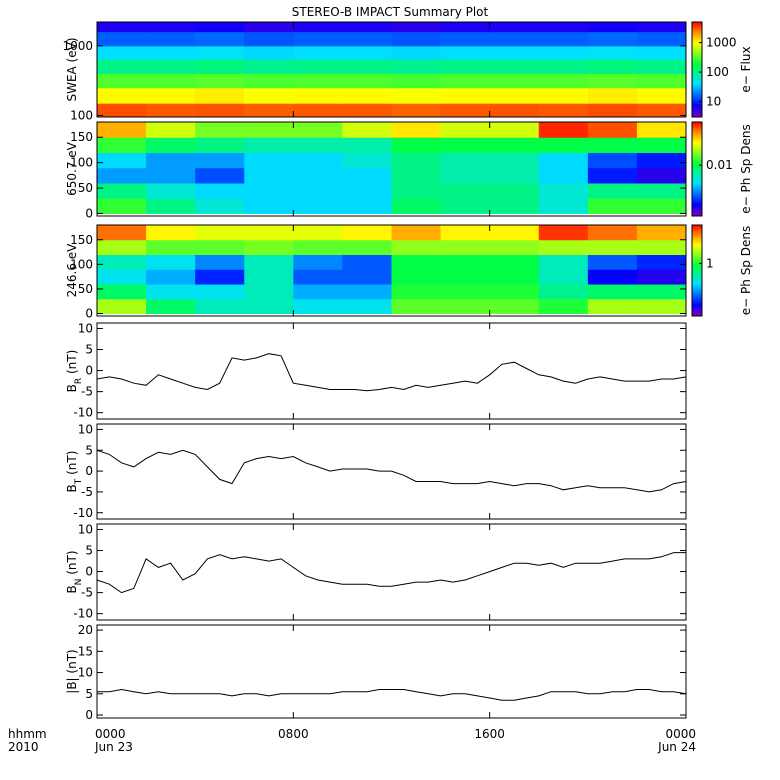 The height and width of the screenshot is (780, 780). I want to click on data-line, so click(391, 471).